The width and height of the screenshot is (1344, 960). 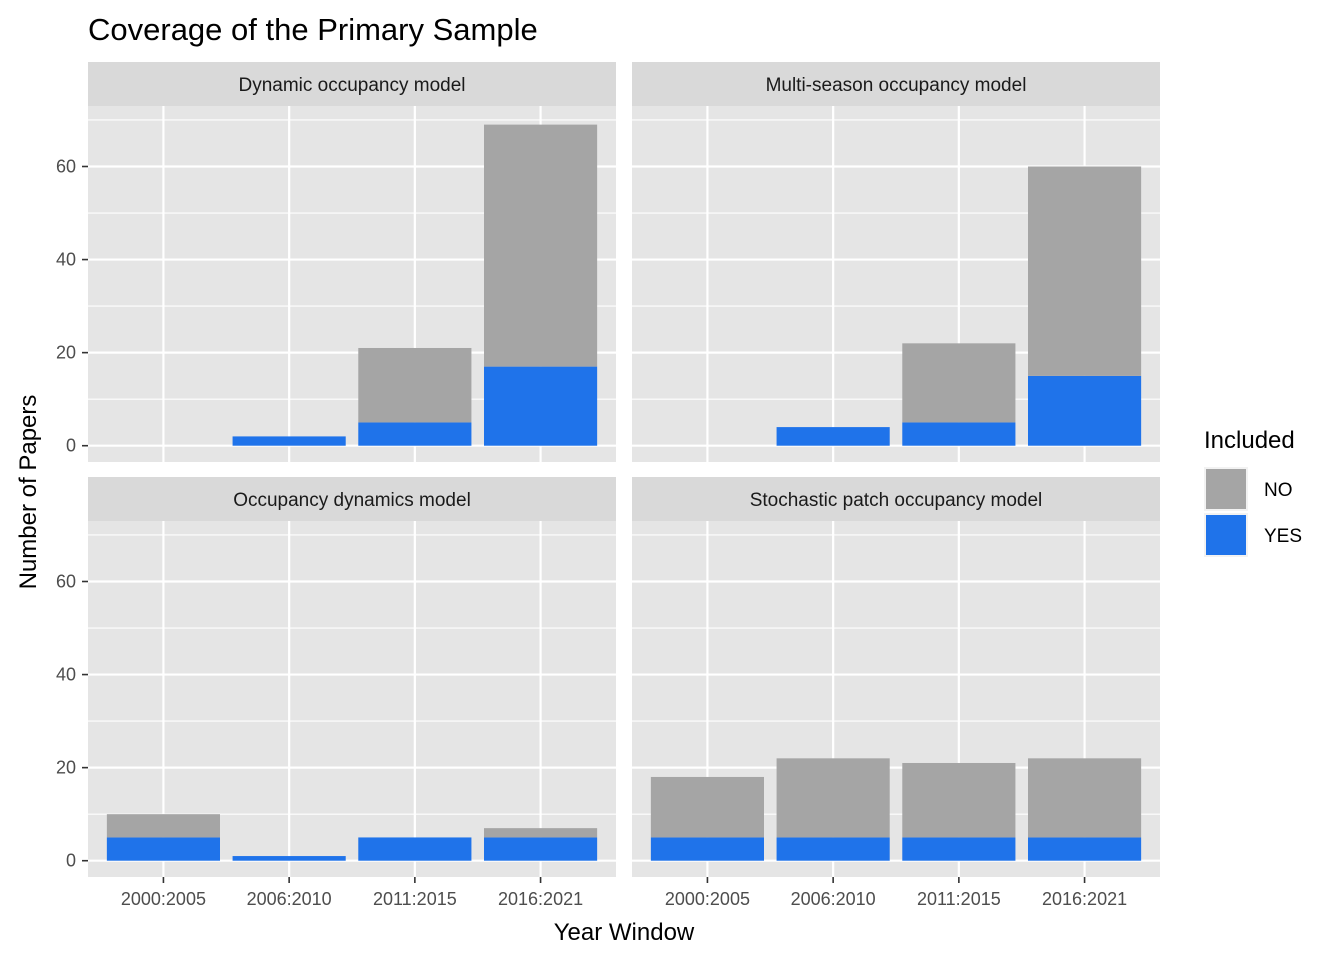 I want to click on facet-strip-label: Multi-season occupancy model, so click(x=896, y=85).